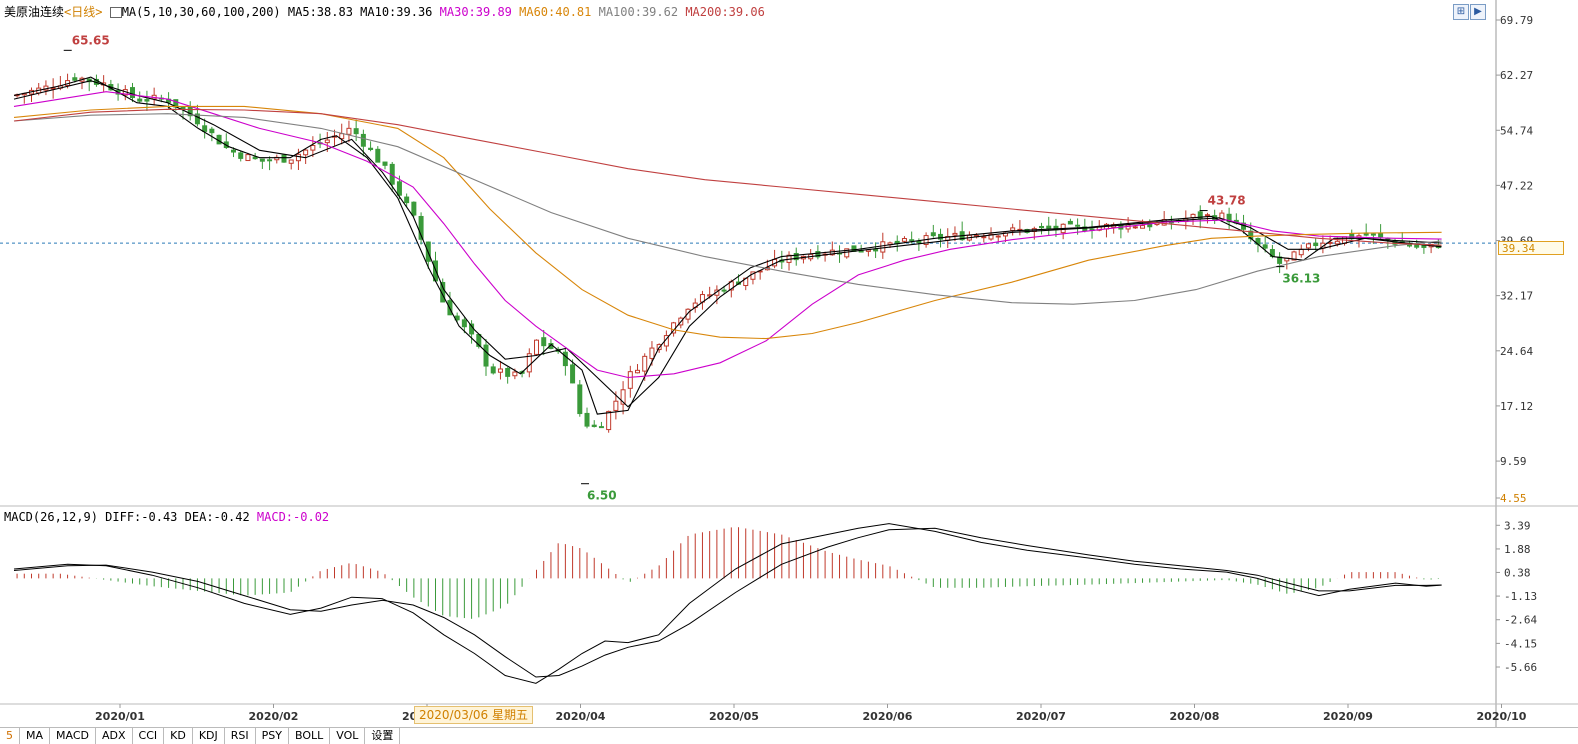 Image resolution: width=1578 pixels, height=744 pixels. I want to click on x-tick-label: 2020/07, so click(1041, 716).